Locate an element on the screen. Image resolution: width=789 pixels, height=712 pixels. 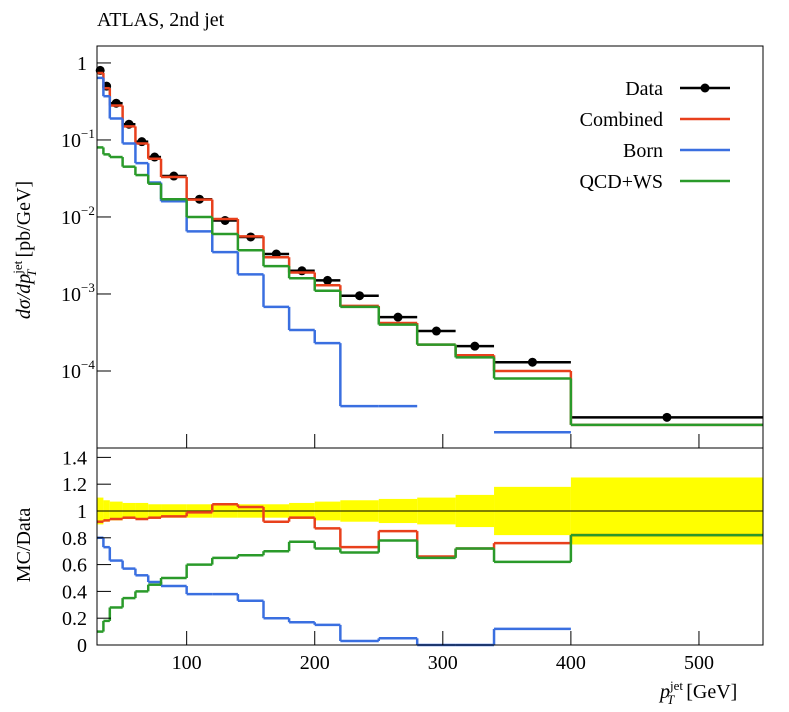
y-tick-label: 0.4 is located at coordinates (74, 592).